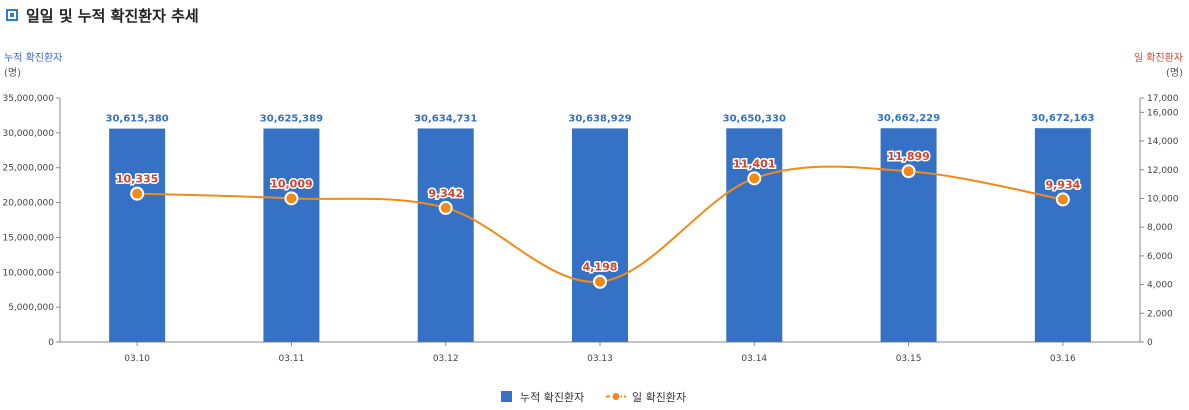 This screenshot has height=410, width=1189. What do you see at coordinates (1160, 286) in the screenshot?
I see `right-tick-label: 4,000` at bounding box center [1160, 286].